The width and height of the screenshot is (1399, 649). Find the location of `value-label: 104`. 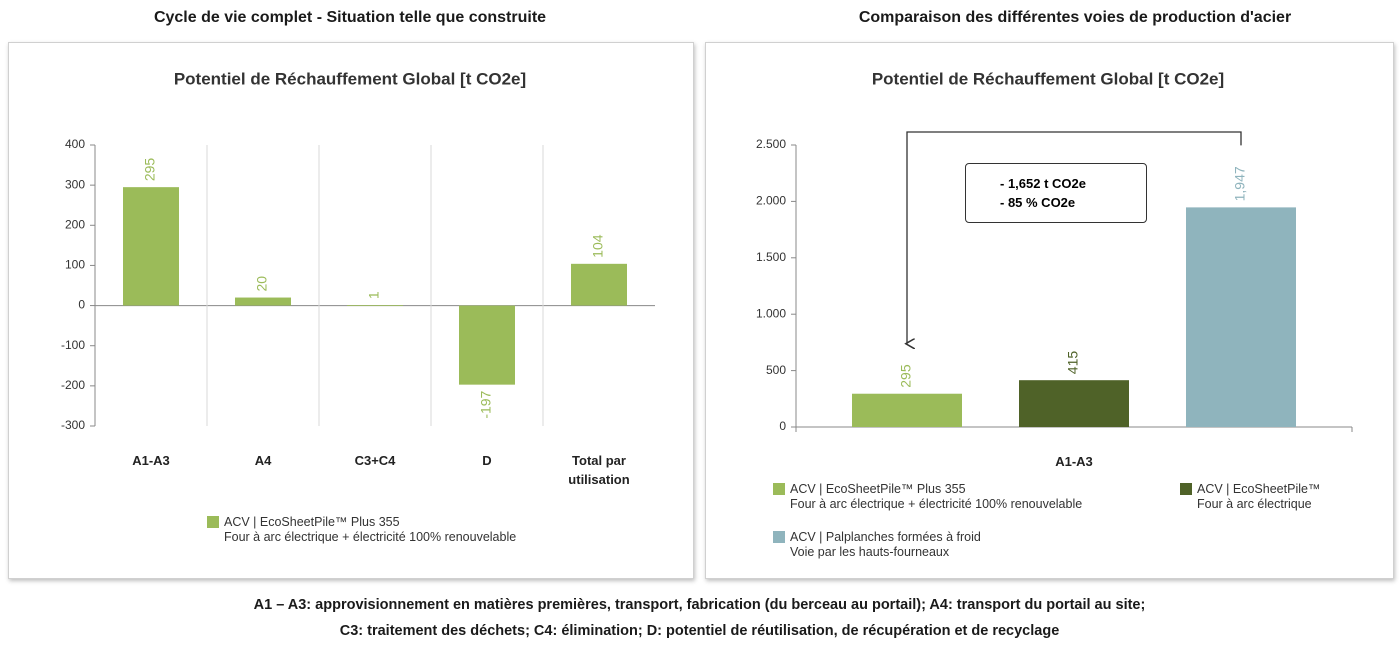

value-label: 104 is located at coordinates (598, 246).